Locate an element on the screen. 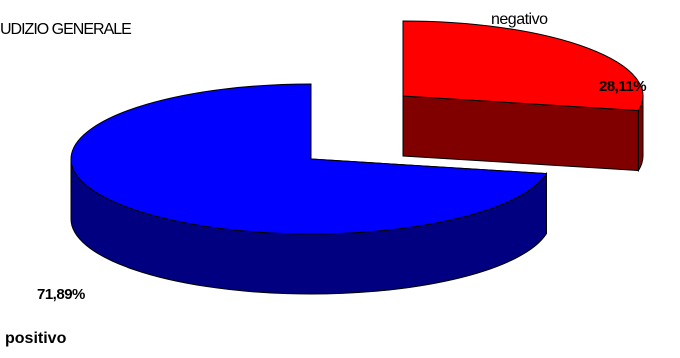  category-label-positivo: positivo is located at coordinates (36, 338).